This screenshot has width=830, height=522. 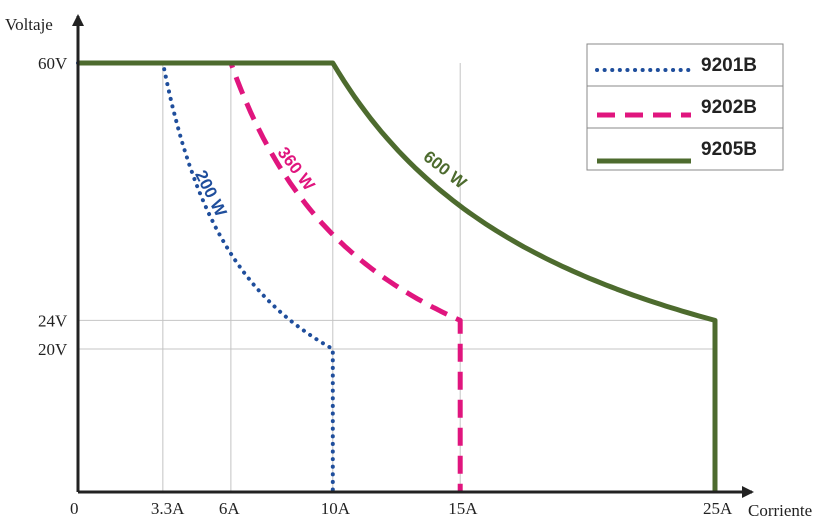 I want to click on legend-box, so click(x=685, y=107).